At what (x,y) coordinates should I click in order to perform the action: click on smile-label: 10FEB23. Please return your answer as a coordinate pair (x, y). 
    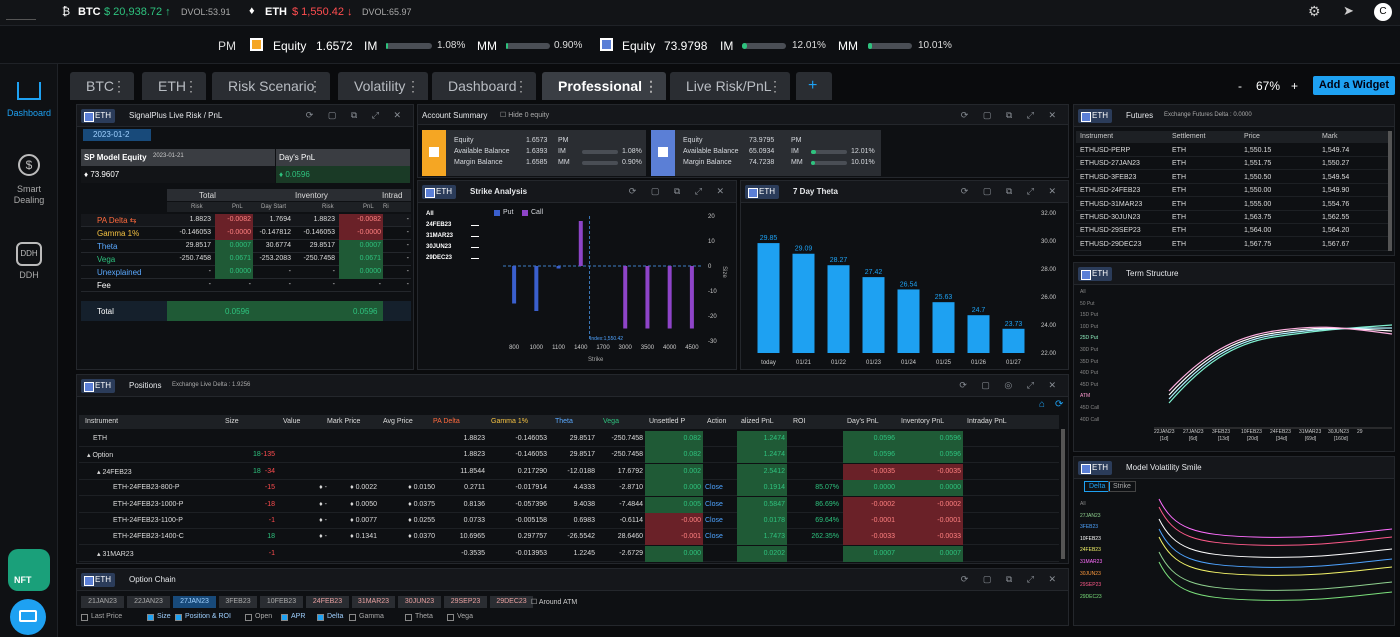
    Looking at the image, I should click on (1090, 538).